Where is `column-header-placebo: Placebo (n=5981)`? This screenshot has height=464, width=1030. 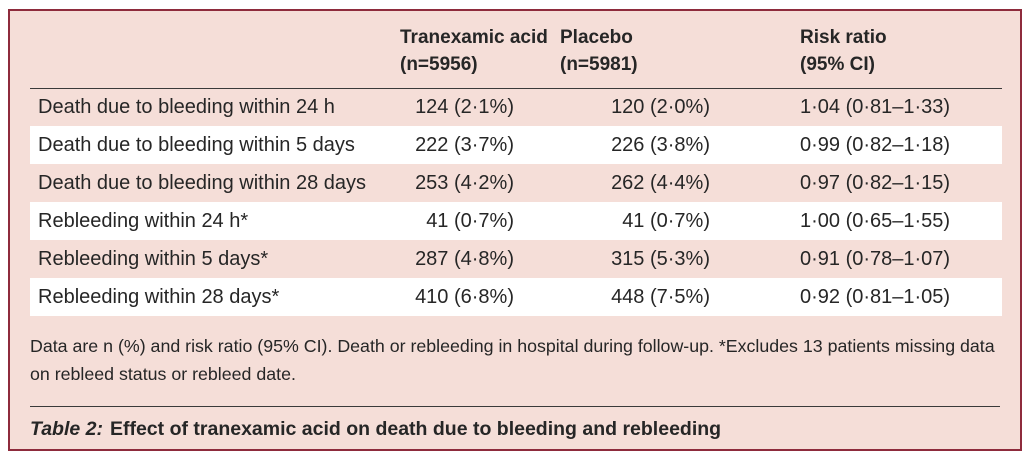
column-header-placebo: Placebo (n=5981) is located at coordinates (680, 50).